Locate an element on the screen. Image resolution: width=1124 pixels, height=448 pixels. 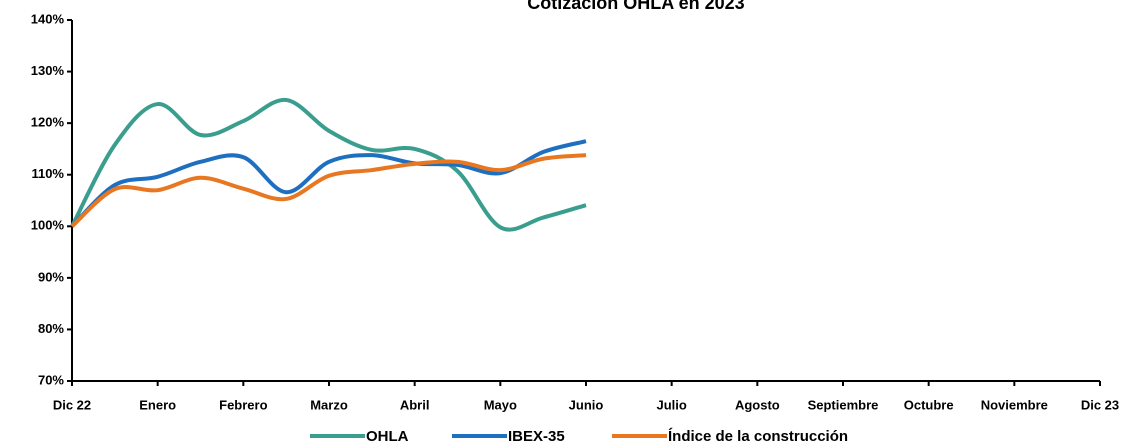
y-tick-label: 130% is located at coordinates (48, 70).